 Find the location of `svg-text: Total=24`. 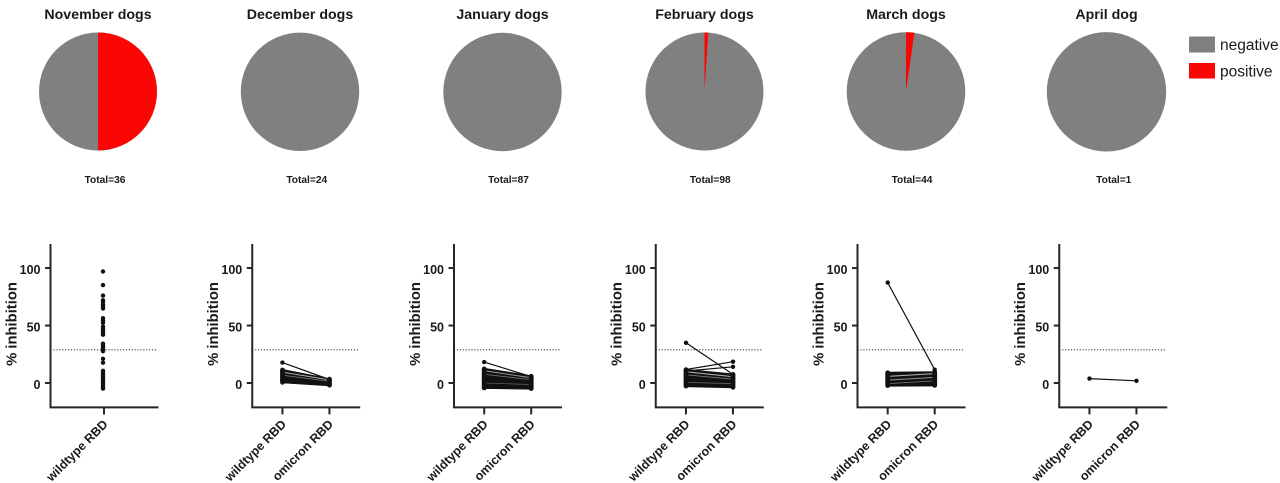

svg-text: Total=24 is located at coordinates (306, 180).